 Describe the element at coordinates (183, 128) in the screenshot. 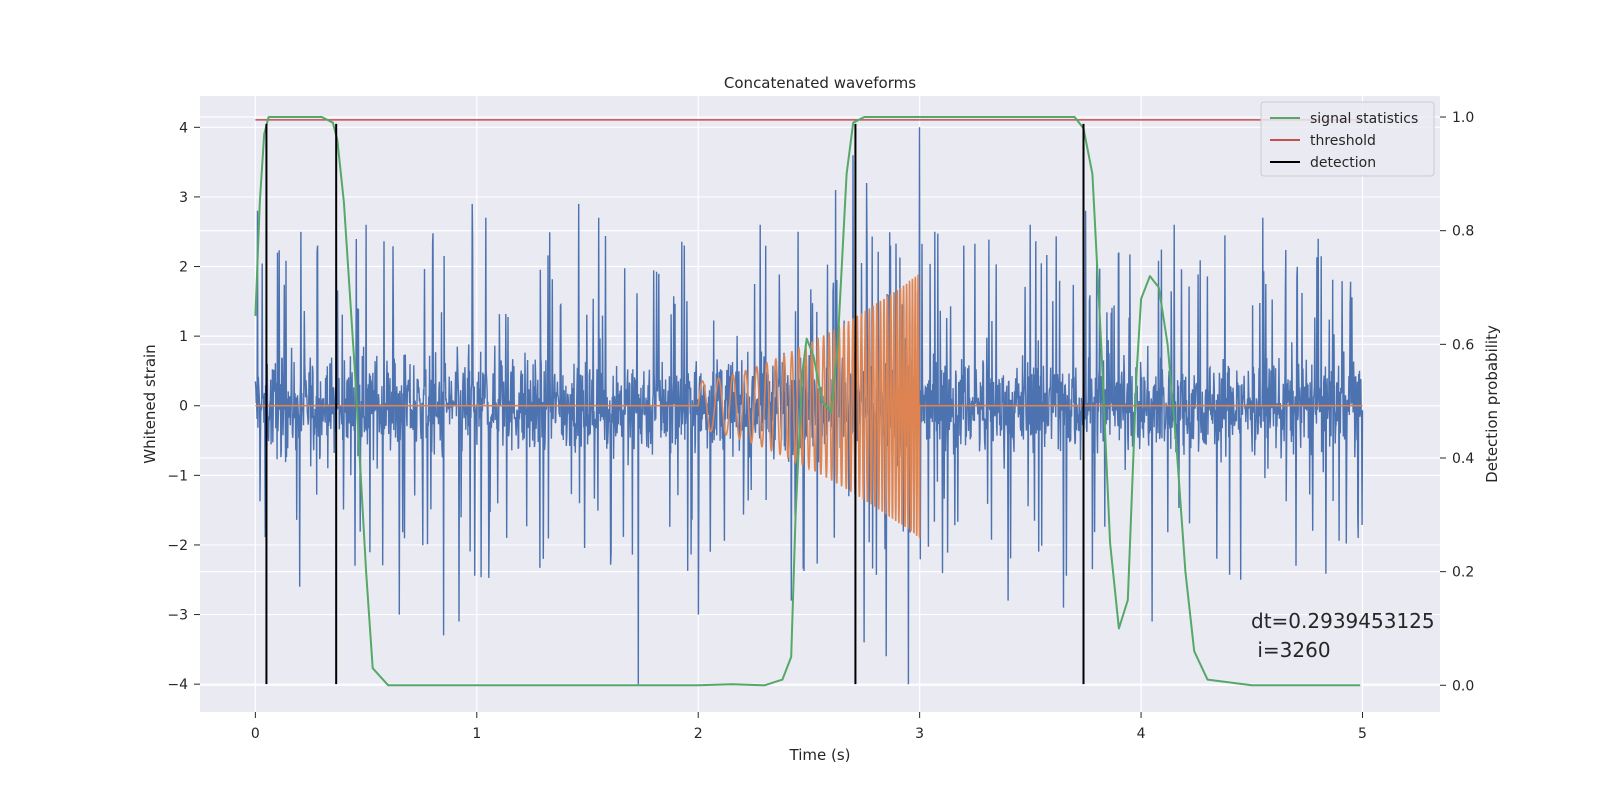

I see `y-tick-label: 4` at that location.